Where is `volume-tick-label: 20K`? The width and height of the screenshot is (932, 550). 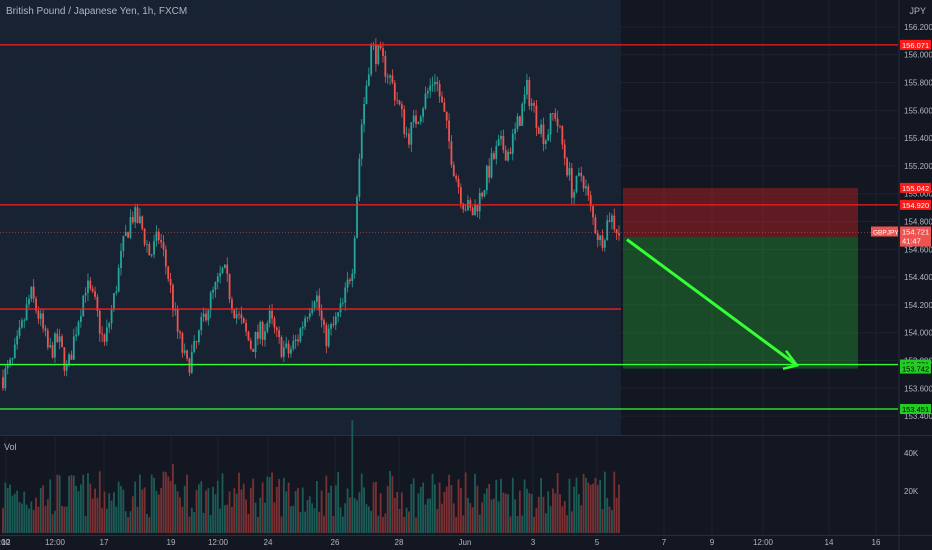 volume-tick-label: 20K is located at coordinates (911, 491).